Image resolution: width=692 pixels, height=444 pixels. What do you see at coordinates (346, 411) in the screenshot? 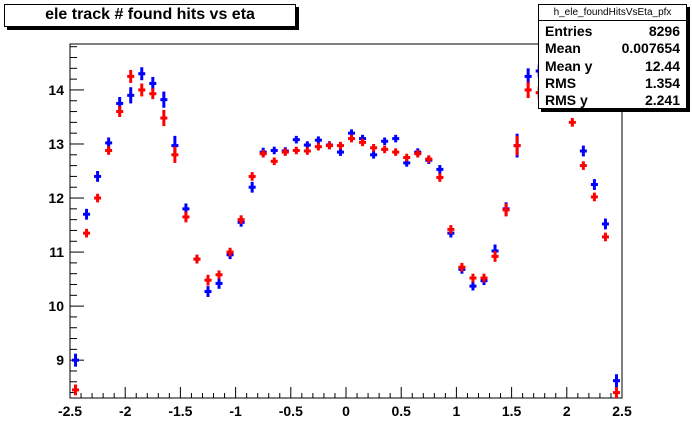
I see `x-tick-label: 0` at bounding box center [346, 411].